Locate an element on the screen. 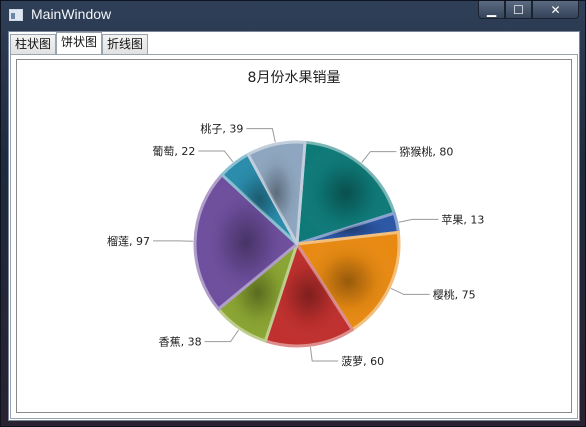  tab-pie-chart: 饼状图 is located at coordinates (79, 43).